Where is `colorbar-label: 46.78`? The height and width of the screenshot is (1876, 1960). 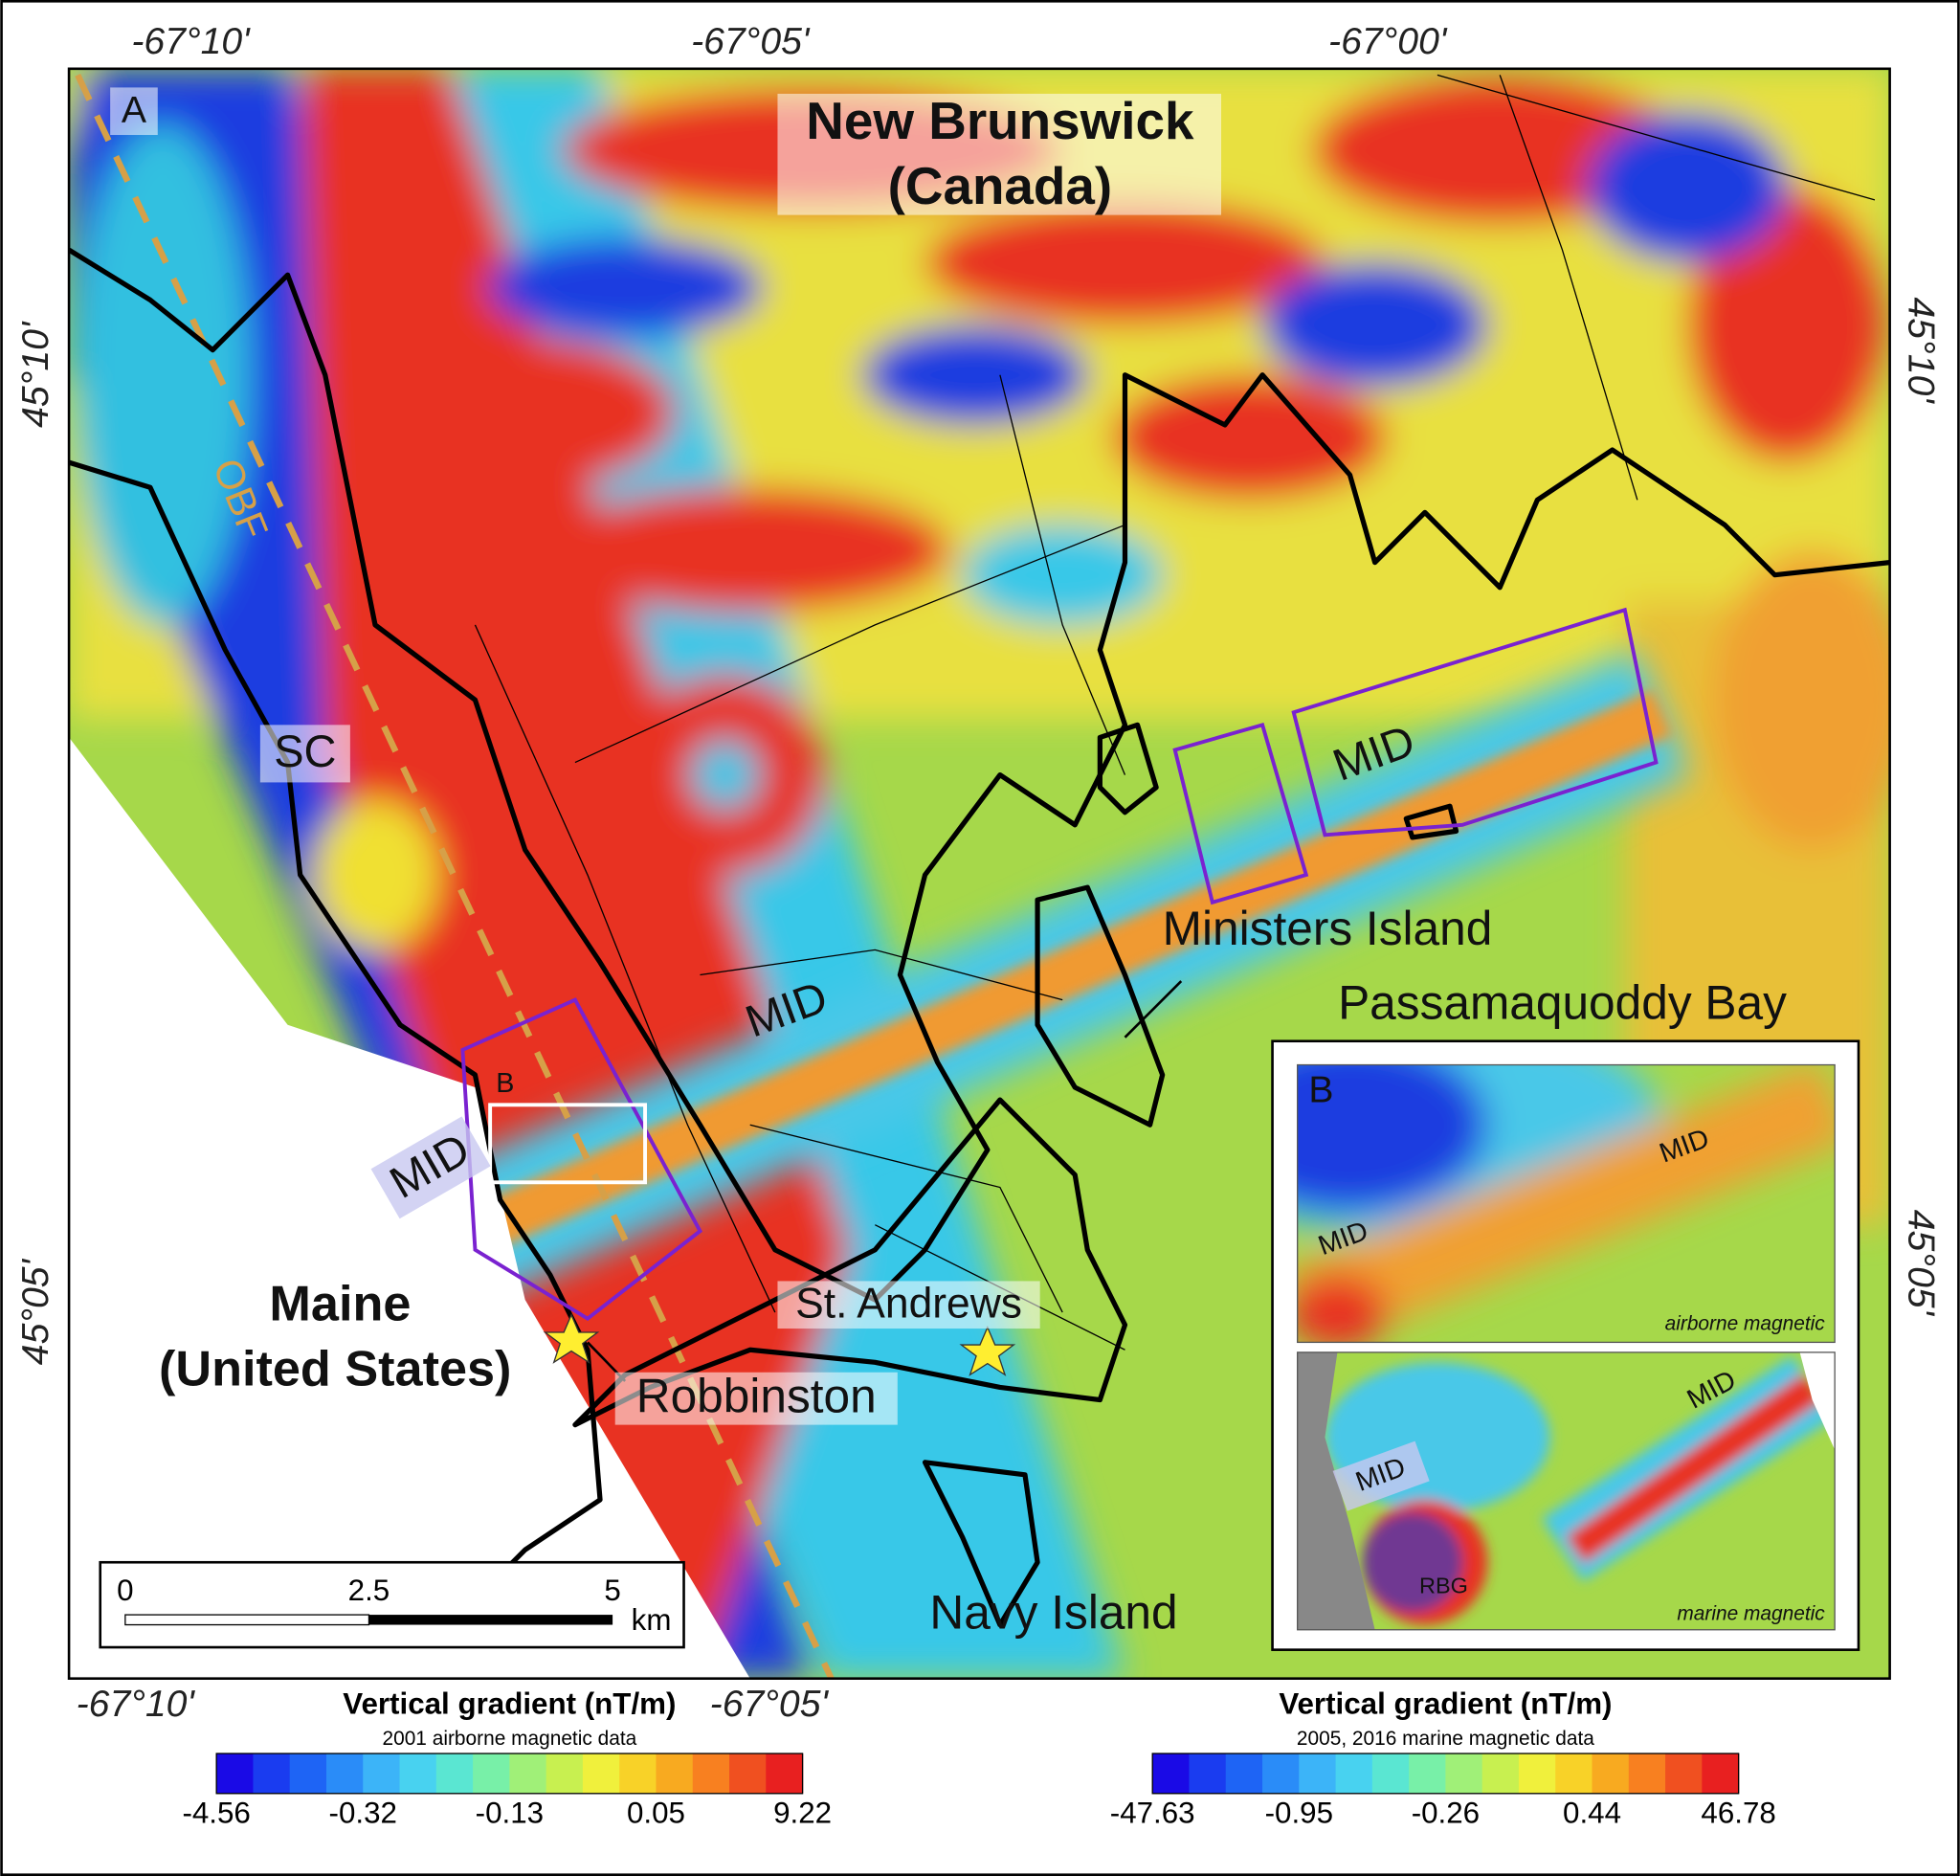
colorbar-label: 46.78 is located at coordinates (1738, 1812).